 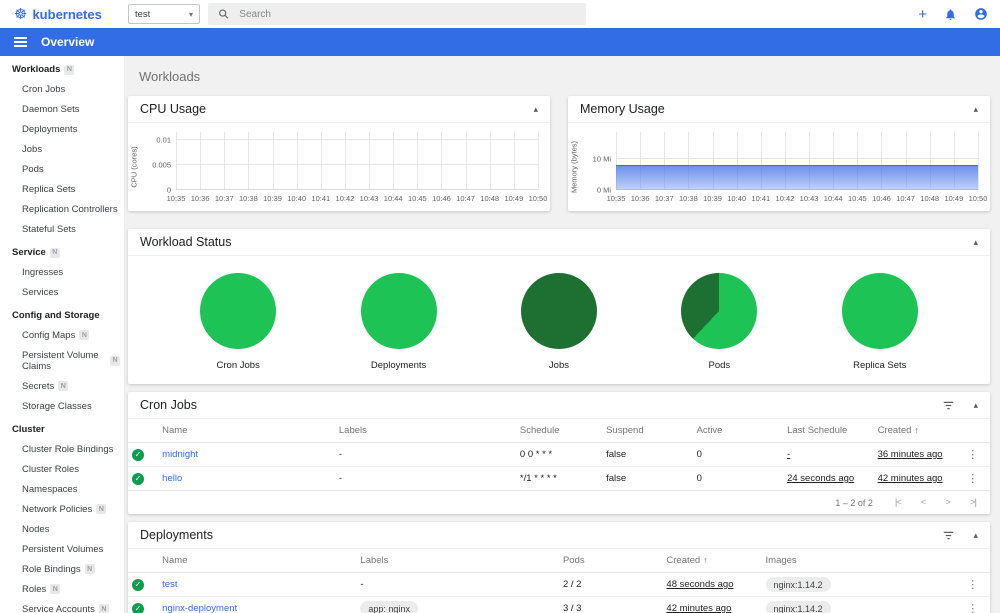 What do you see at coordinates (622, 109) in the screenshot?
I see `memory-usage-title: Memory Usage` at bounding box center [622, 109].